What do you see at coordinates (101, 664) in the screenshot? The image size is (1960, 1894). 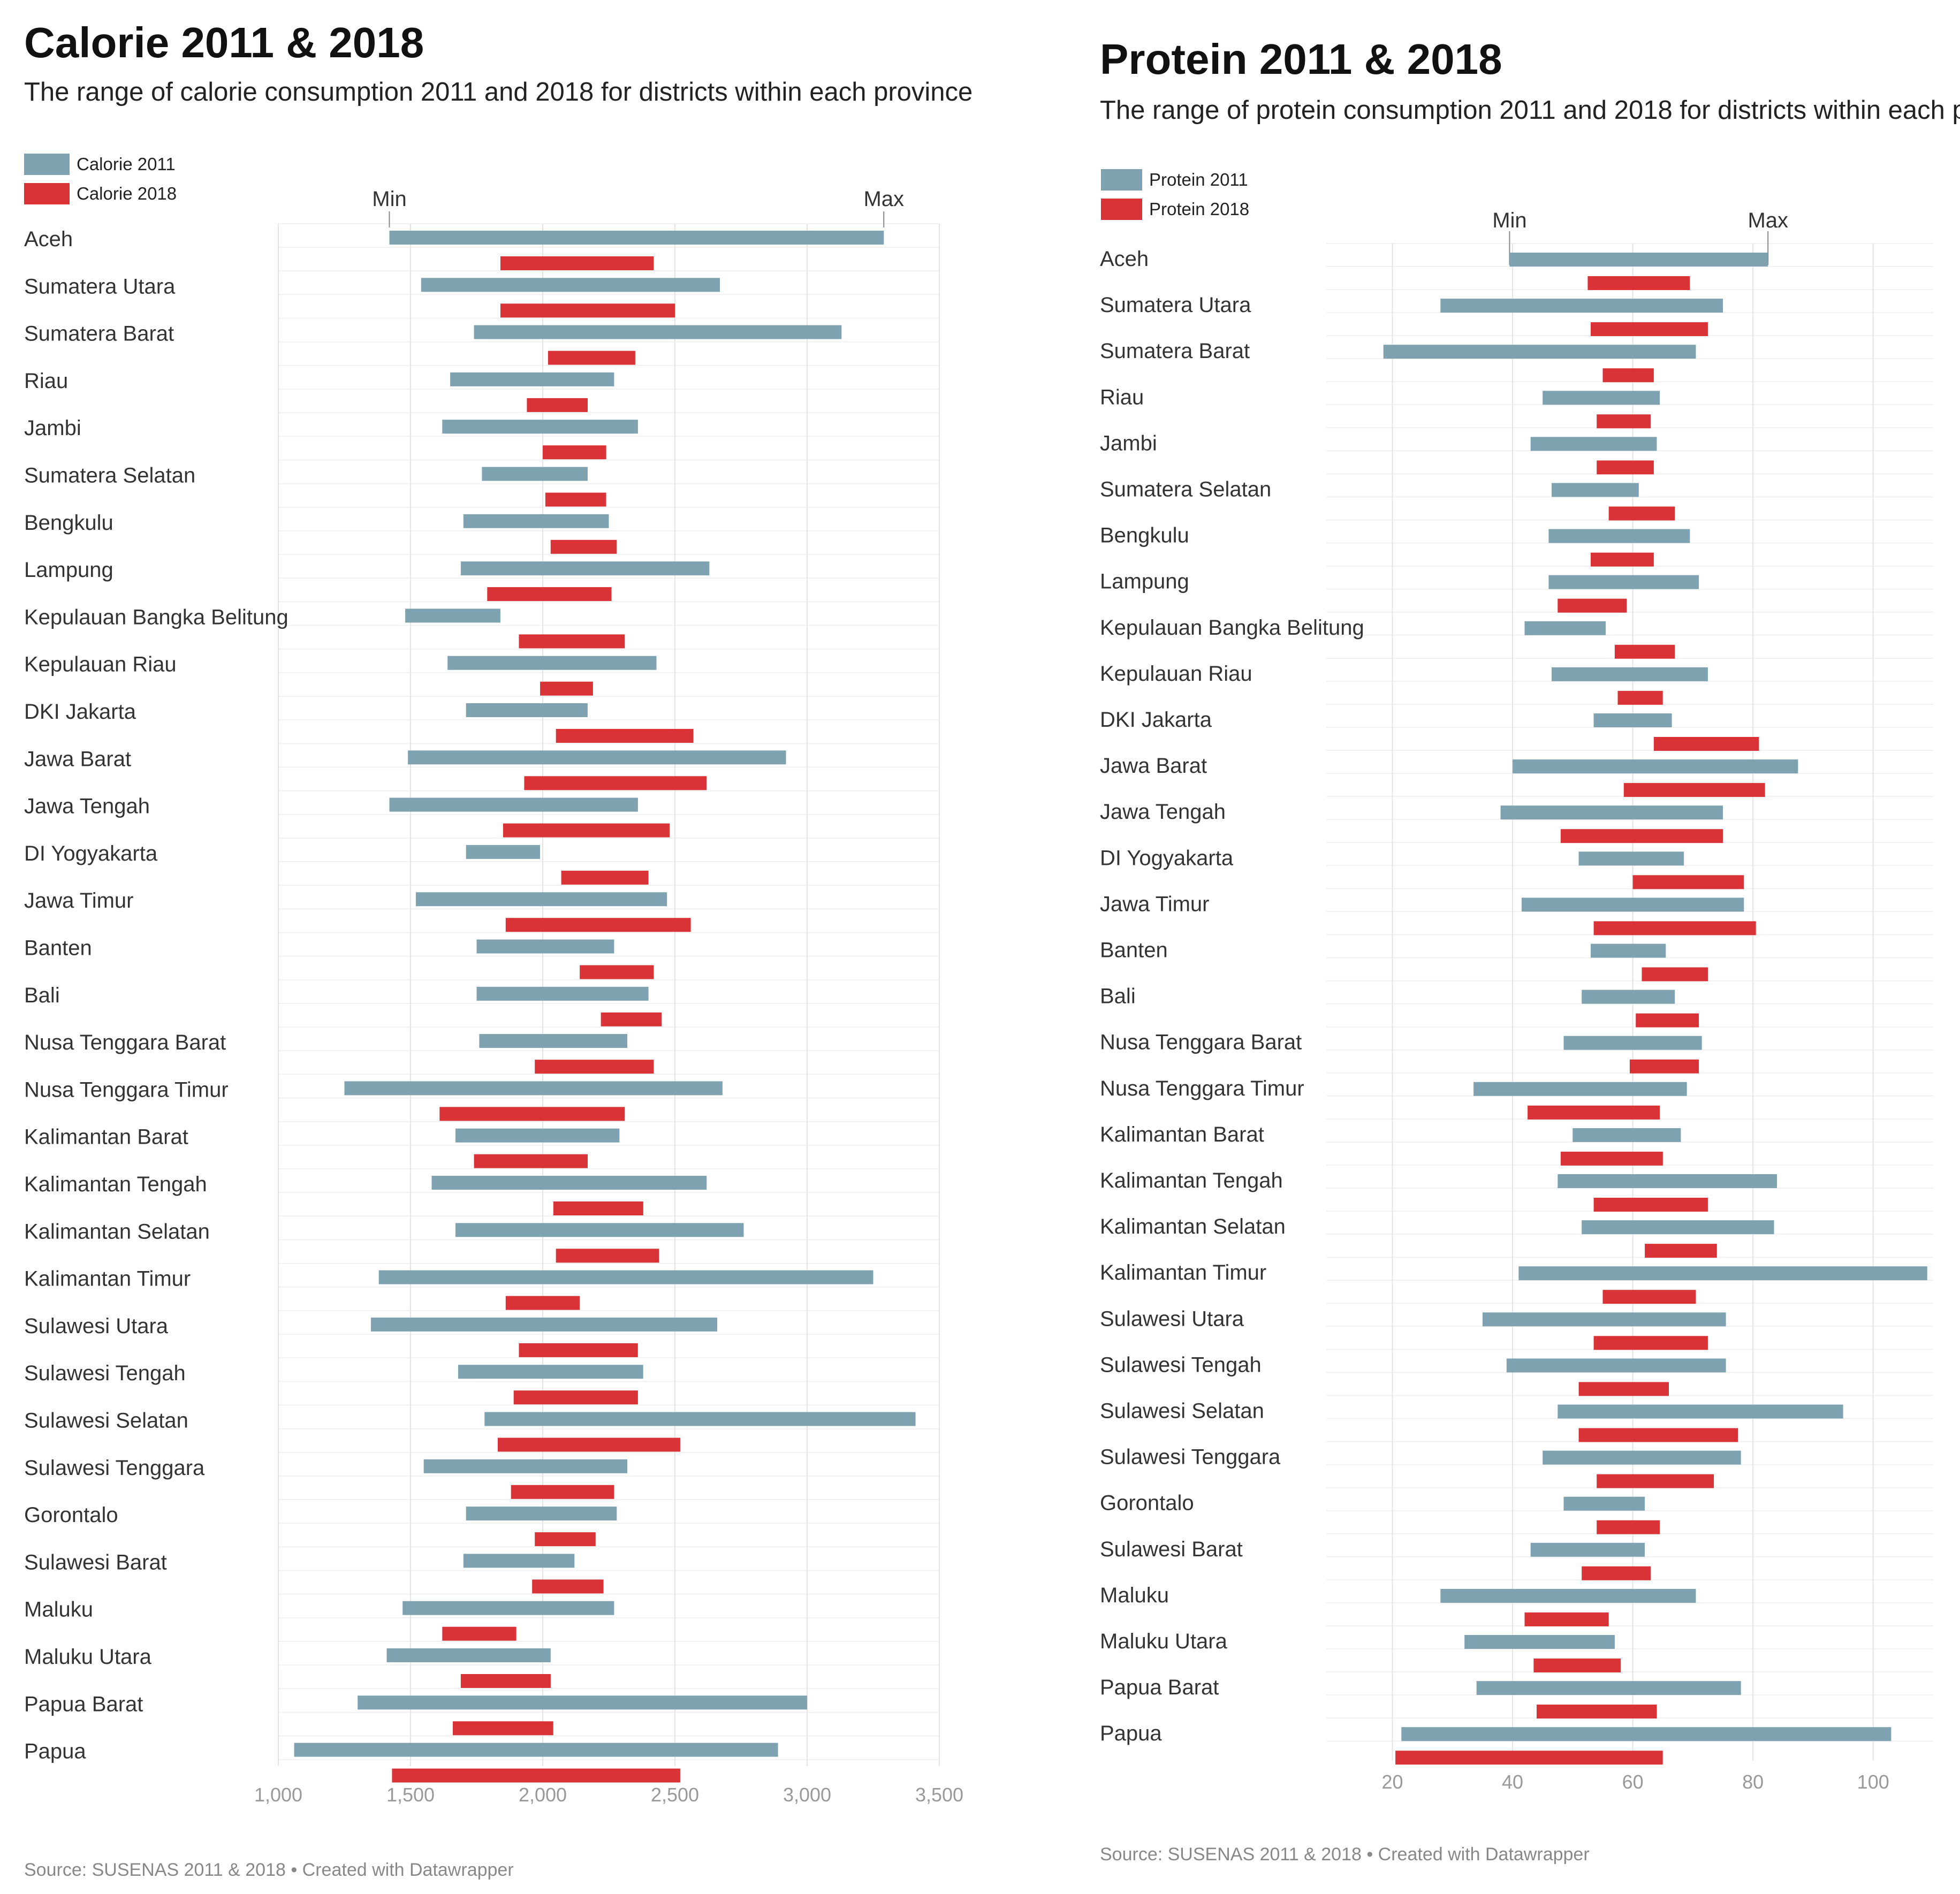 I see `calorie-category-label: Kepulauan Riau` at bounding box center [101, 664].